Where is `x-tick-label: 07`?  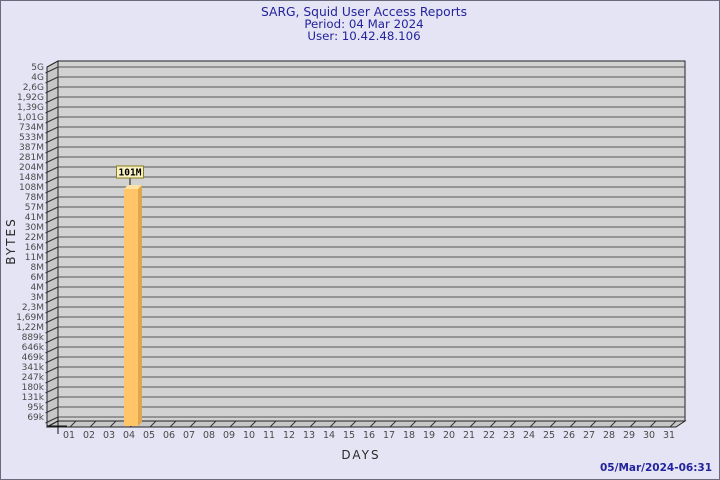
x-tick-label: 07 is located at coordinates (189, 435).